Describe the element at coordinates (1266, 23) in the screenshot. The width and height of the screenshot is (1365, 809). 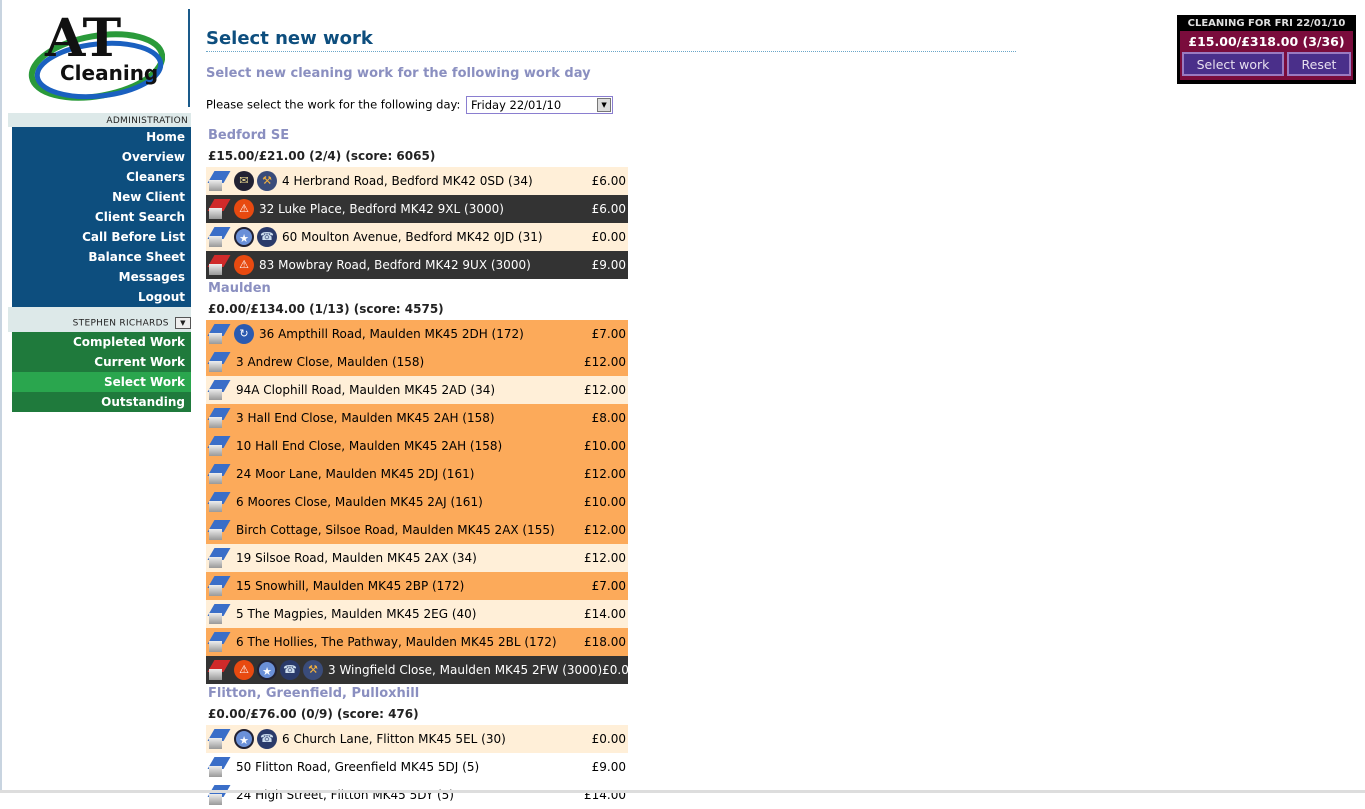
I see `summary-heading: CLEANING FOR FRI 22/01/10` at that location.